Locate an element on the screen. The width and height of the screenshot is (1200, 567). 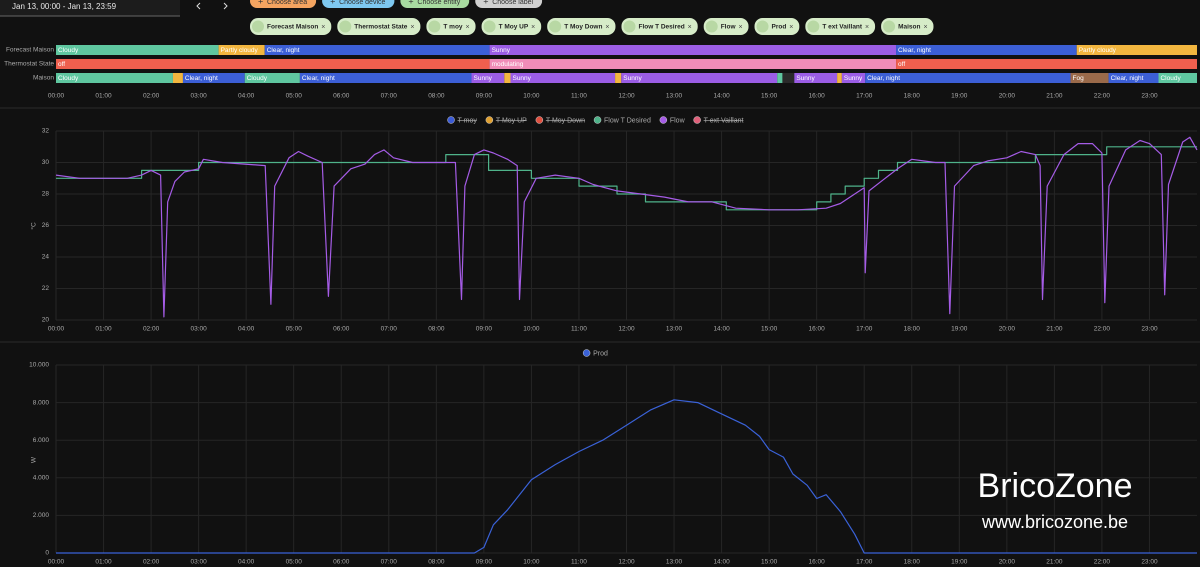
x-tick-label: 13:00 is located at coordinates (674, 96).